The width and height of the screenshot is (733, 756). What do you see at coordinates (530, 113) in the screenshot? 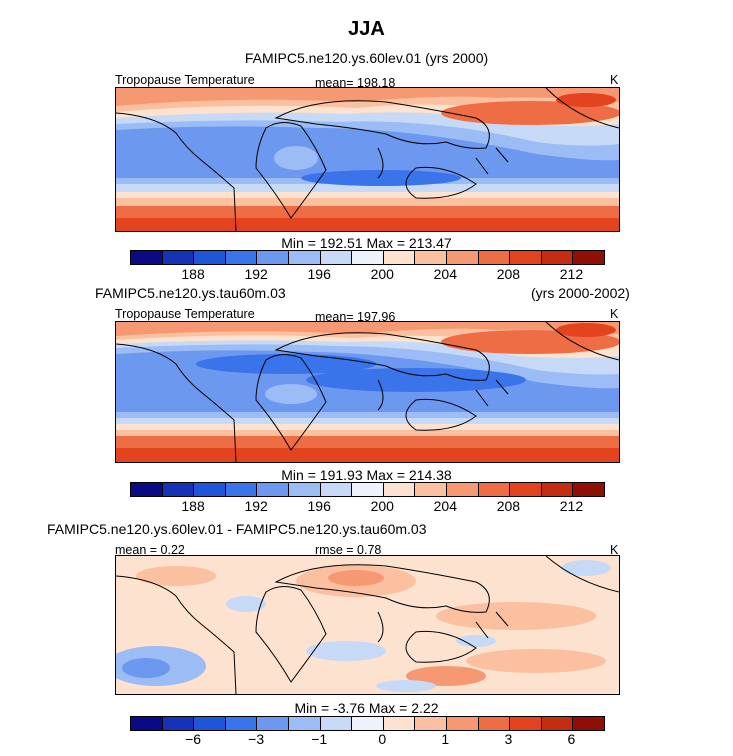
I see `patch-north-pacific` at bounding box center [530, 113].